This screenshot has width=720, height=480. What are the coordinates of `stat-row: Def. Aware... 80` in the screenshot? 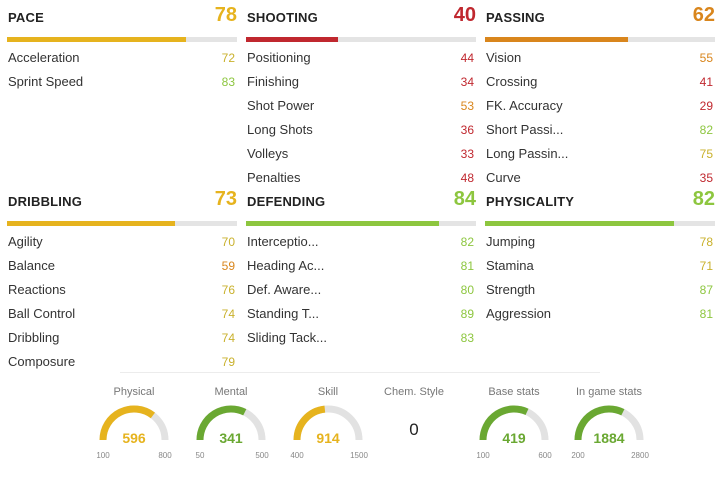 It's located at (361, 290).